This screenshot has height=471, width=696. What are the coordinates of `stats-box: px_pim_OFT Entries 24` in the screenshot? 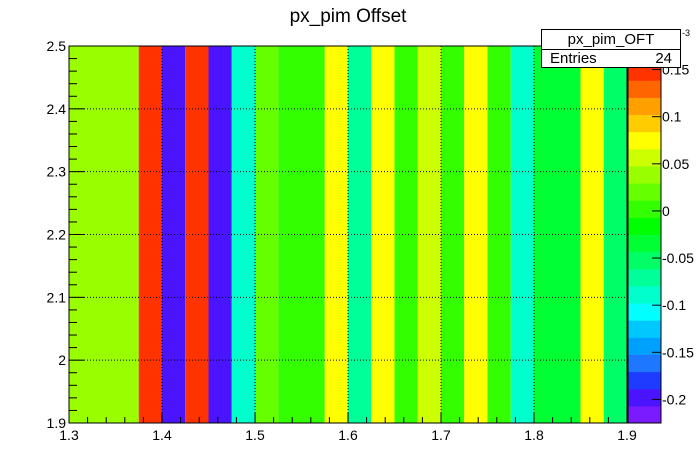 It's located at (611, 48).